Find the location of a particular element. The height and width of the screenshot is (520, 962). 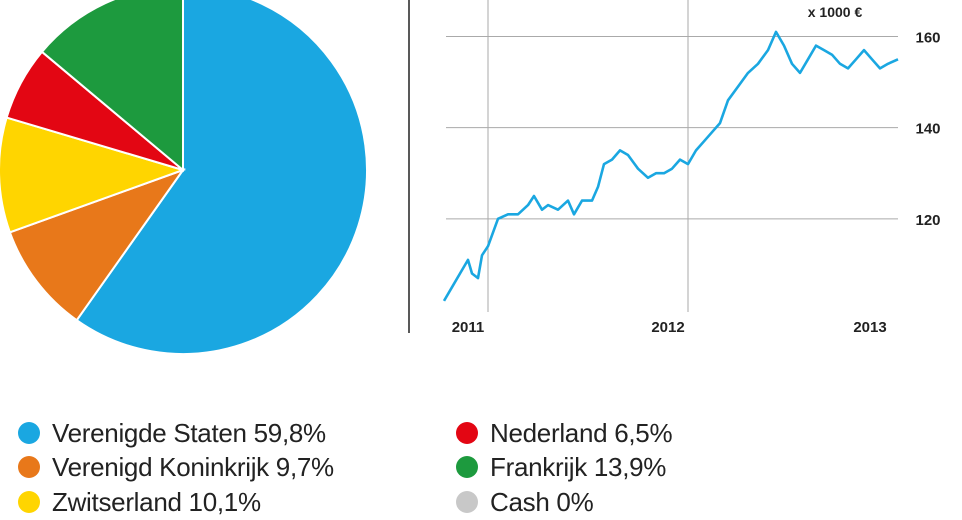

legend-label: Frankrijk 13,9% is located at coordinates (578, 466).